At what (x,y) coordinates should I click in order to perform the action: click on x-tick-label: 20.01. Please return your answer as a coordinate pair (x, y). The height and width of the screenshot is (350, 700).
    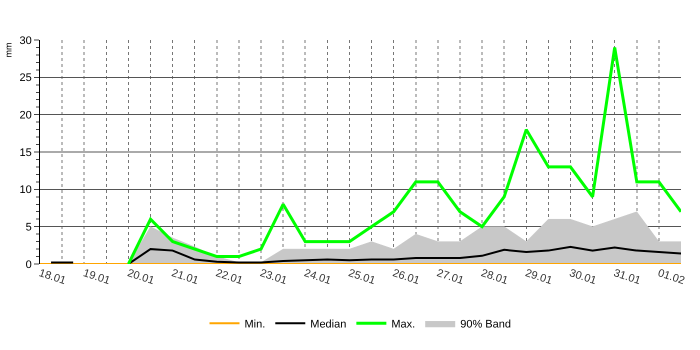
    Looking at the image, I should click on (141, 277).